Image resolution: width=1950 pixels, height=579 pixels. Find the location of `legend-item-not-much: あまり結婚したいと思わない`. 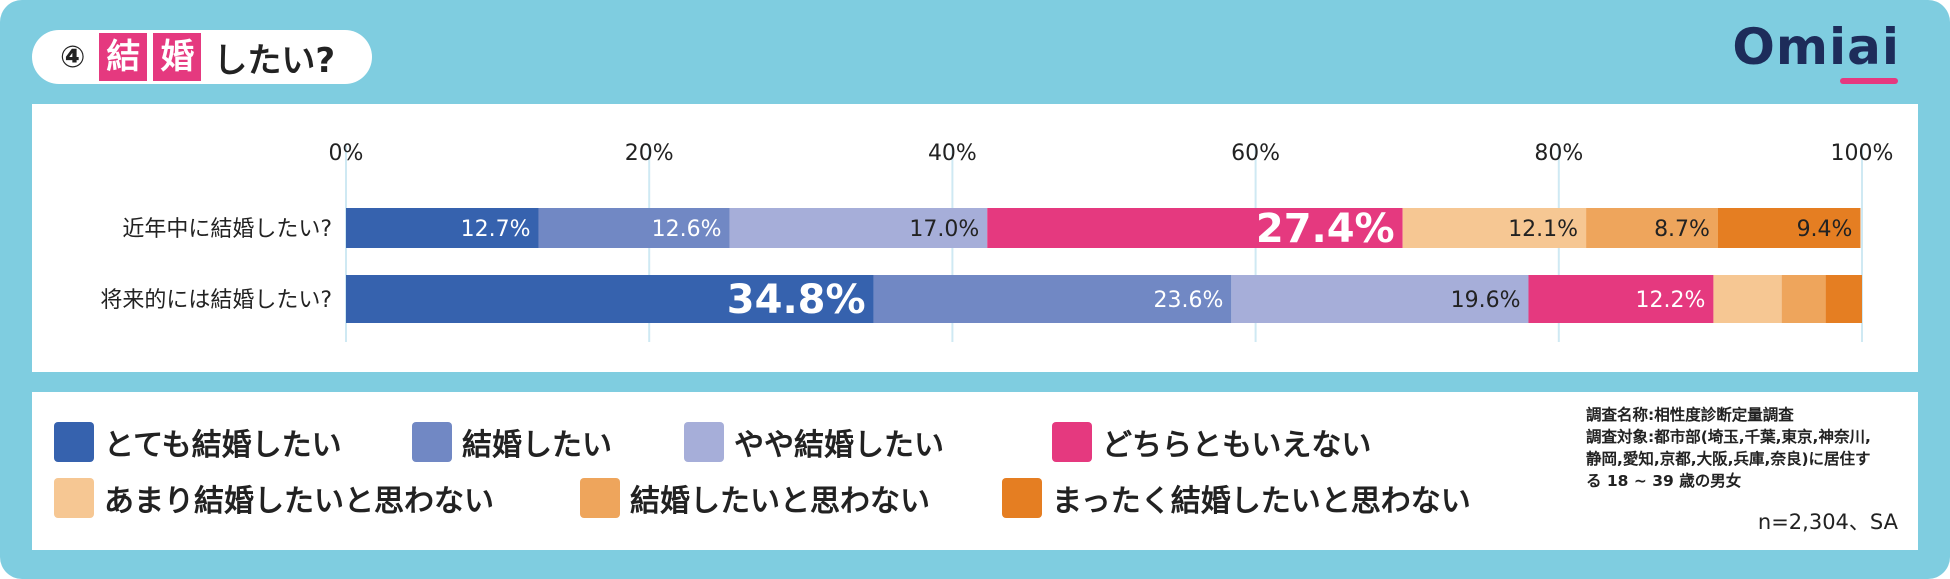

legend-item-not-much: あまり結婚したいと思わない is located at coordinates (274, 498).